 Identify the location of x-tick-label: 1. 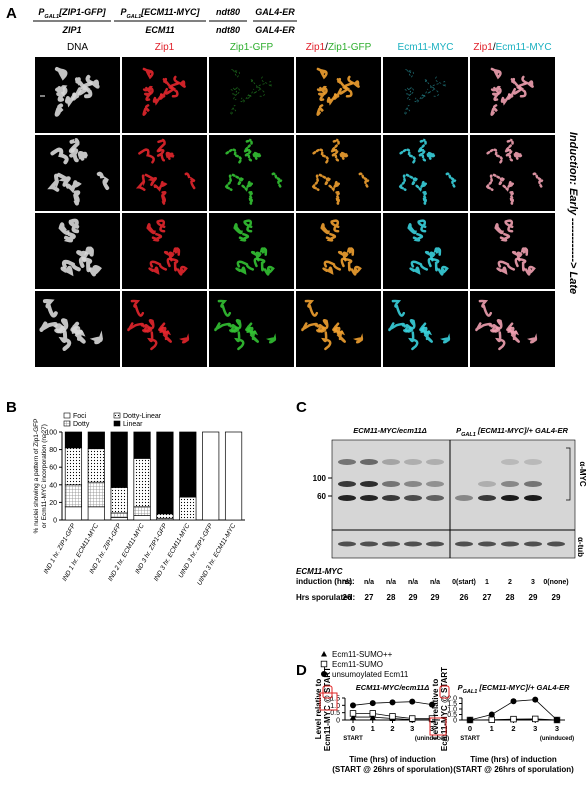
(373, 728).